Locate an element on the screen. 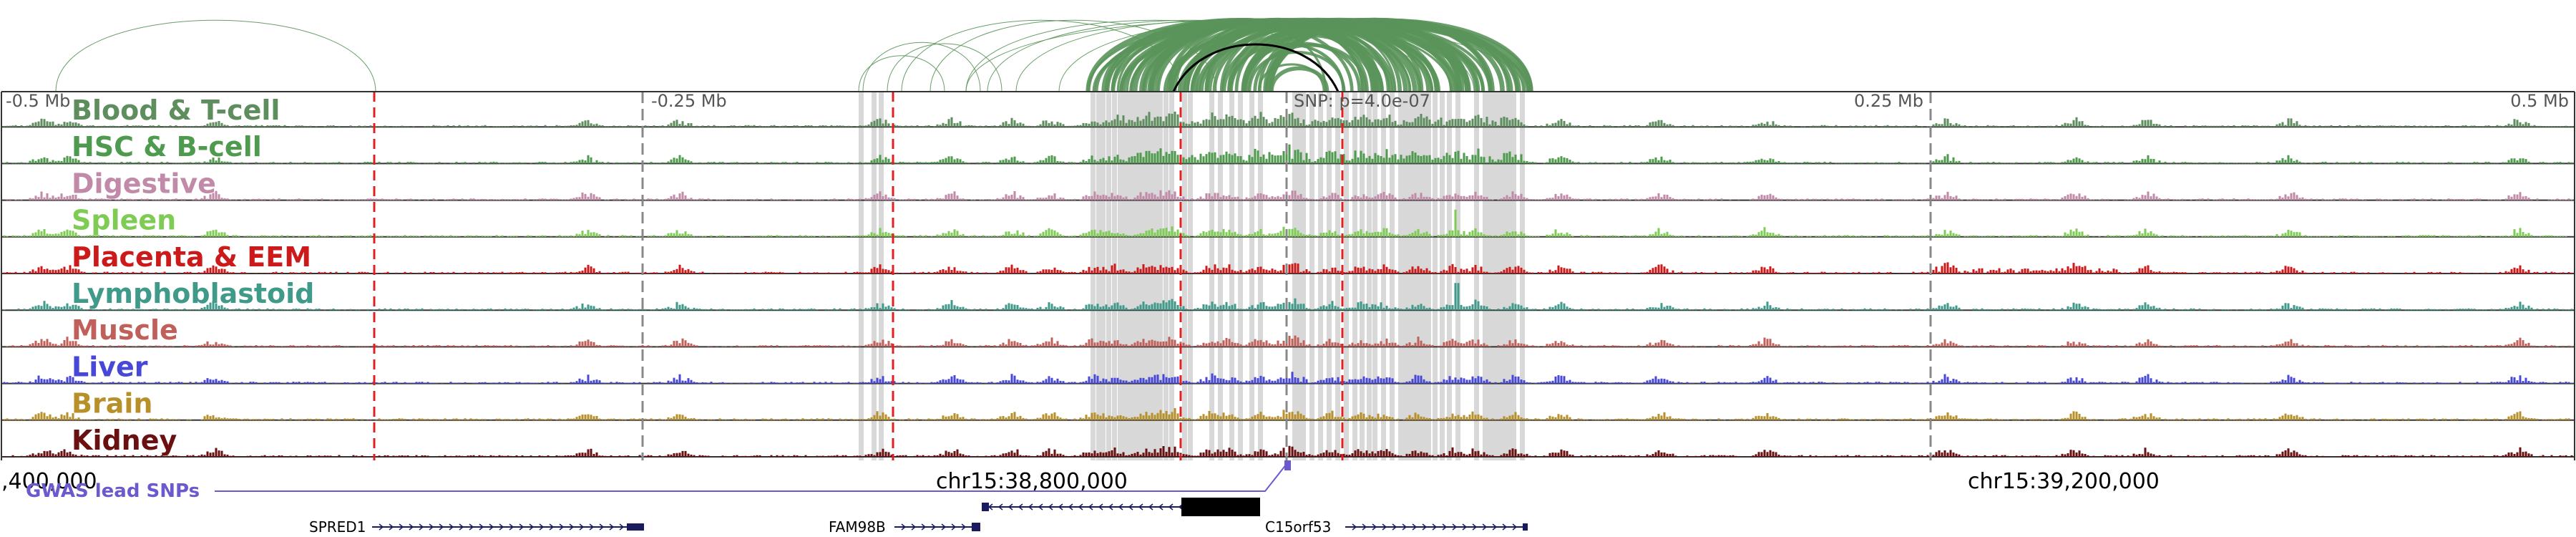 This screenshot has height=537, width=2576. gene-label: SPRED1 is located at coordinates (337, 527).